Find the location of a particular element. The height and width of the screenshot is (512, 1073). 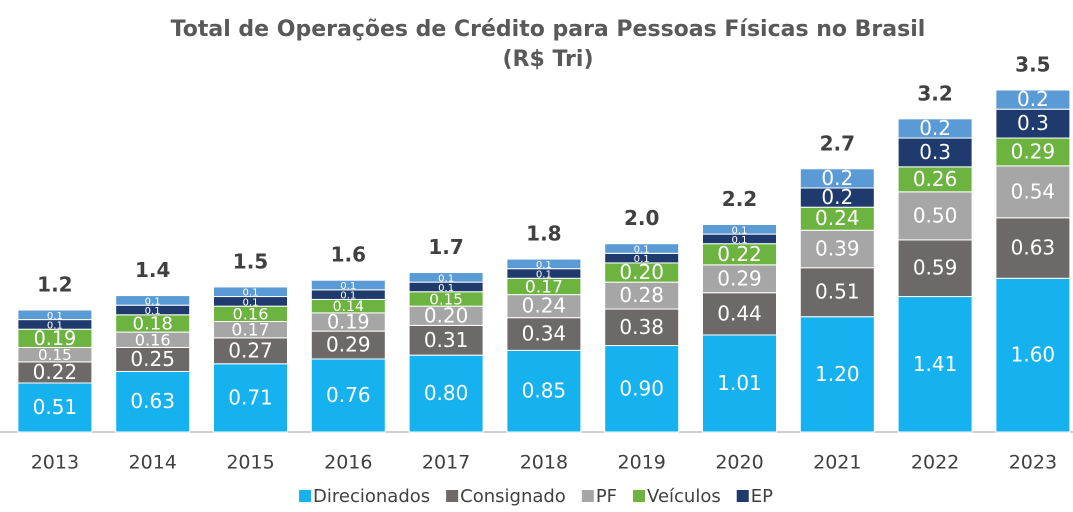

data-label: 0.31 is located at coordinates (446, 340).